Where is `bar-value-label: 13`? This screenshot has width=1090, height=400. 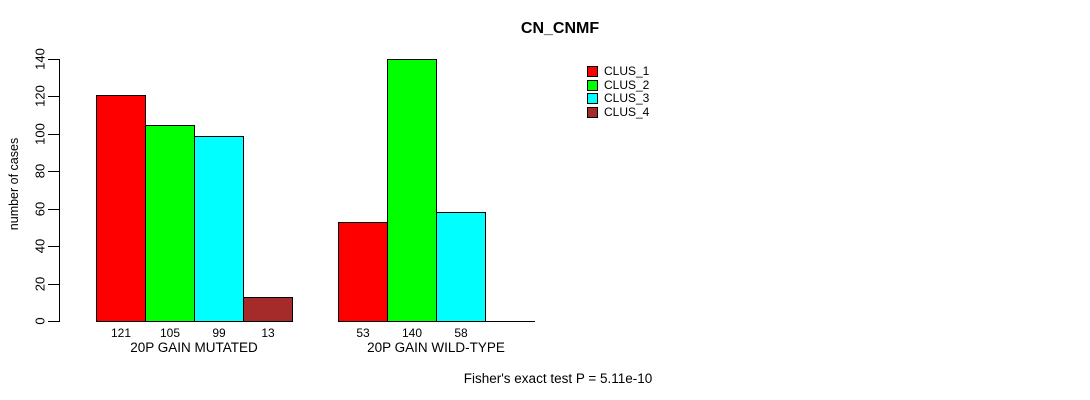 bar-value-label: 13 is located at coordinates (268, 333).